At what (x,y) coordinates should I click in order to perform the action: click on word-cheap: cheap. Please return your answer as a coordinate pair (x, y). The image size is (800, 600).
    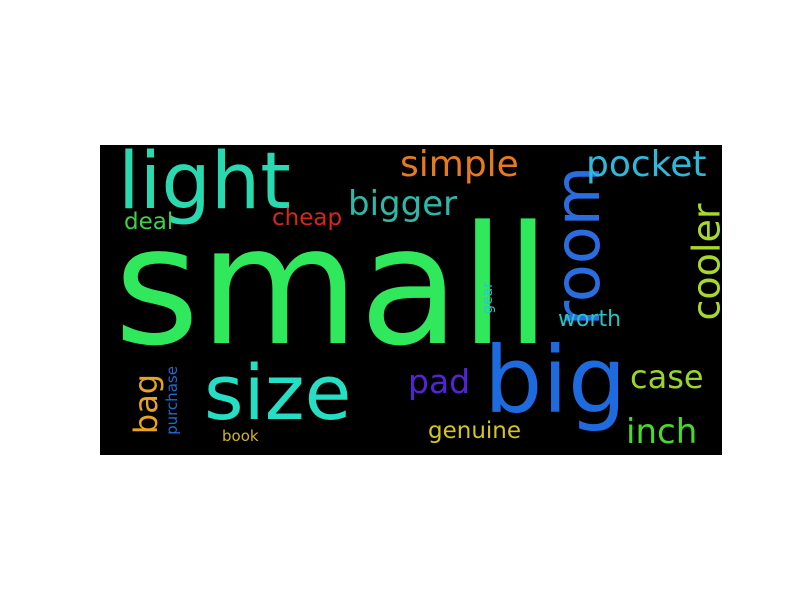
    Looking at the image, I should click on (307, 218).